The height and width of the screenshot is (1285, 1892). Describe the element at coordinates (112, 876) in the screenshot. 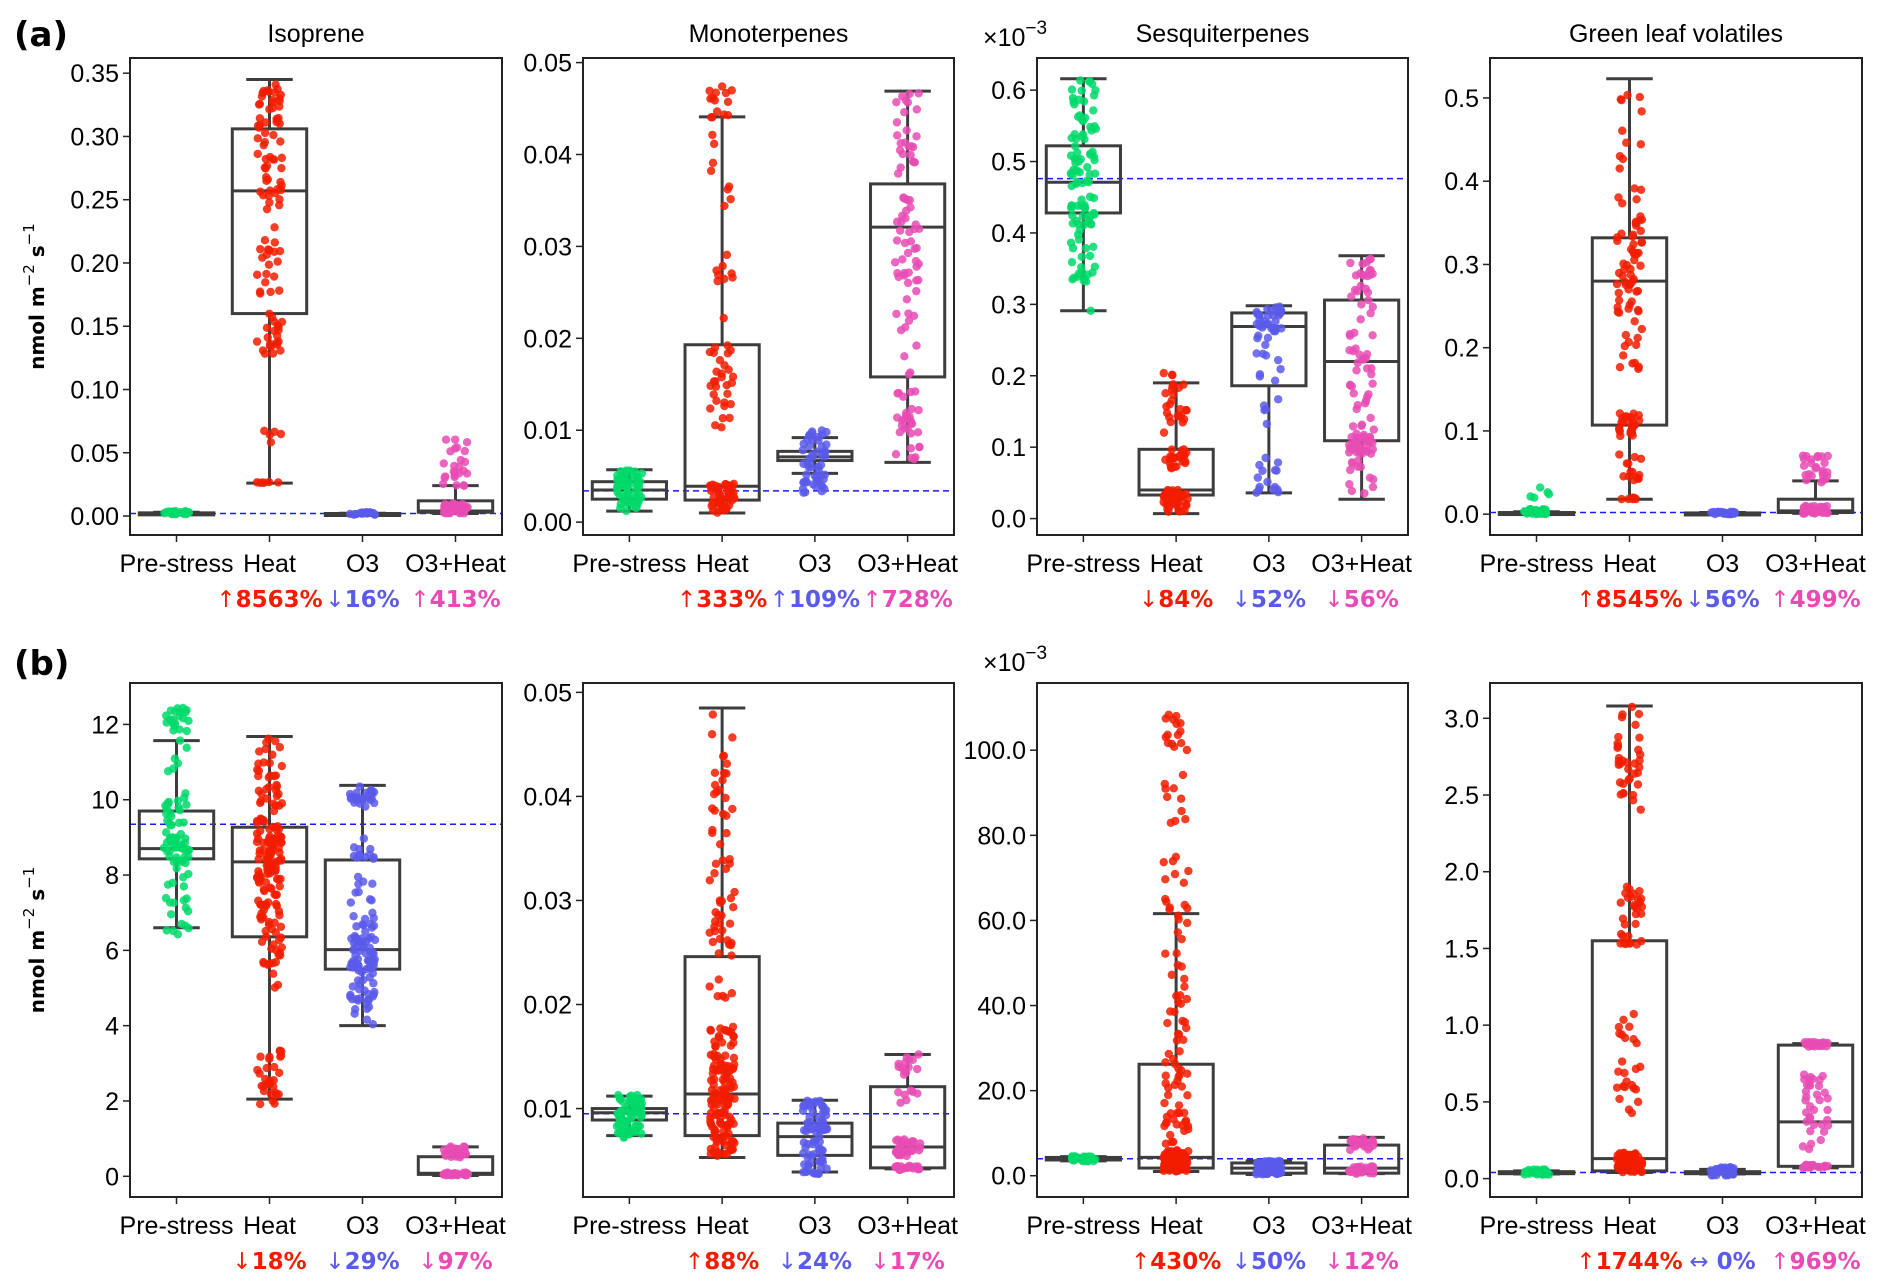

I see `y-tick-label: 8` at that location.